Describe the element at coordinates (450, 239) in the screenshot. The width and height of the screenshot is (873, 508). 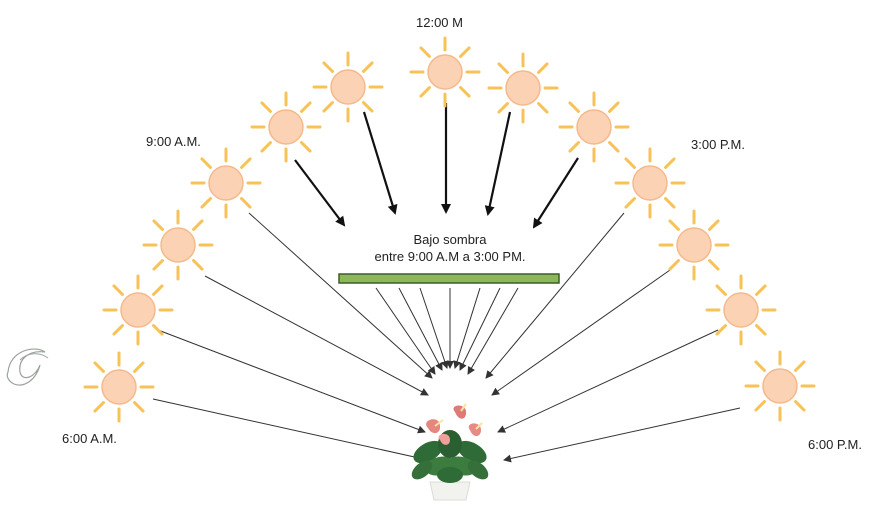
I see `shade-caption-line1: Bajo sombra` at that location.